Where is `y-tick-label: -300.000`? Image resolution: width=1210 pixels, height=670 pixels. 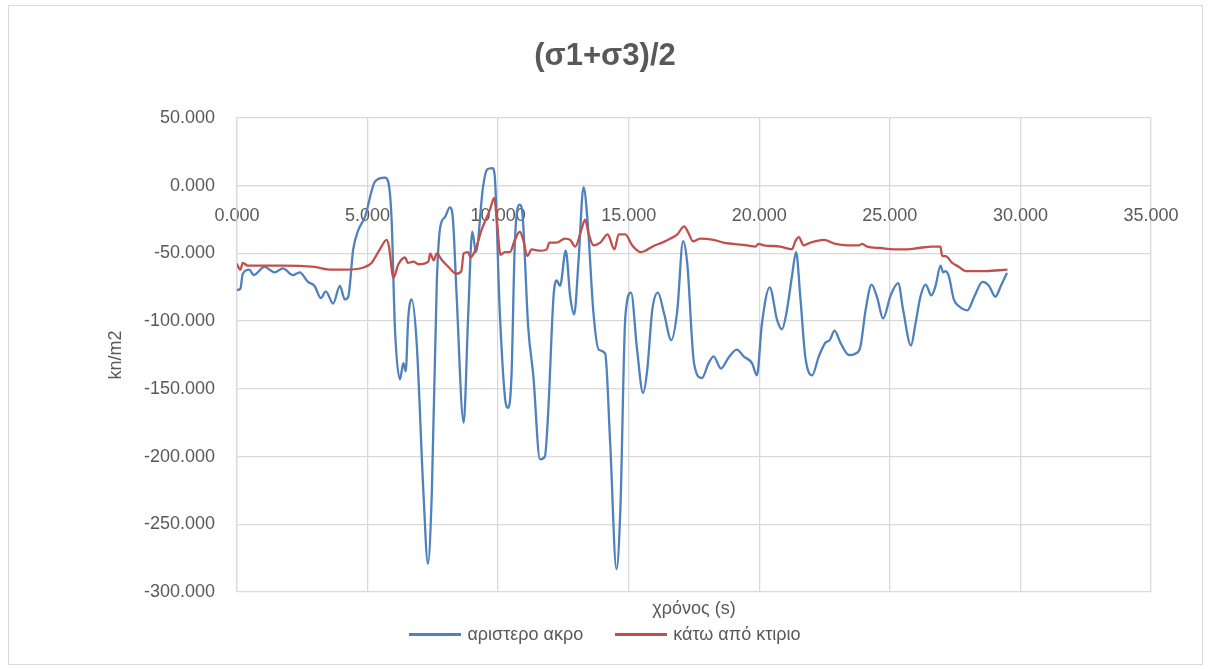 y-tick-label: -300.000 is located at coordinates (179, 590).